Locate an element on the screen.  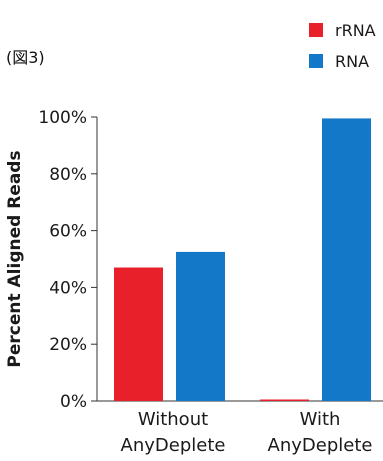
legend-swatch-rna is located at coordinates (316, 61).